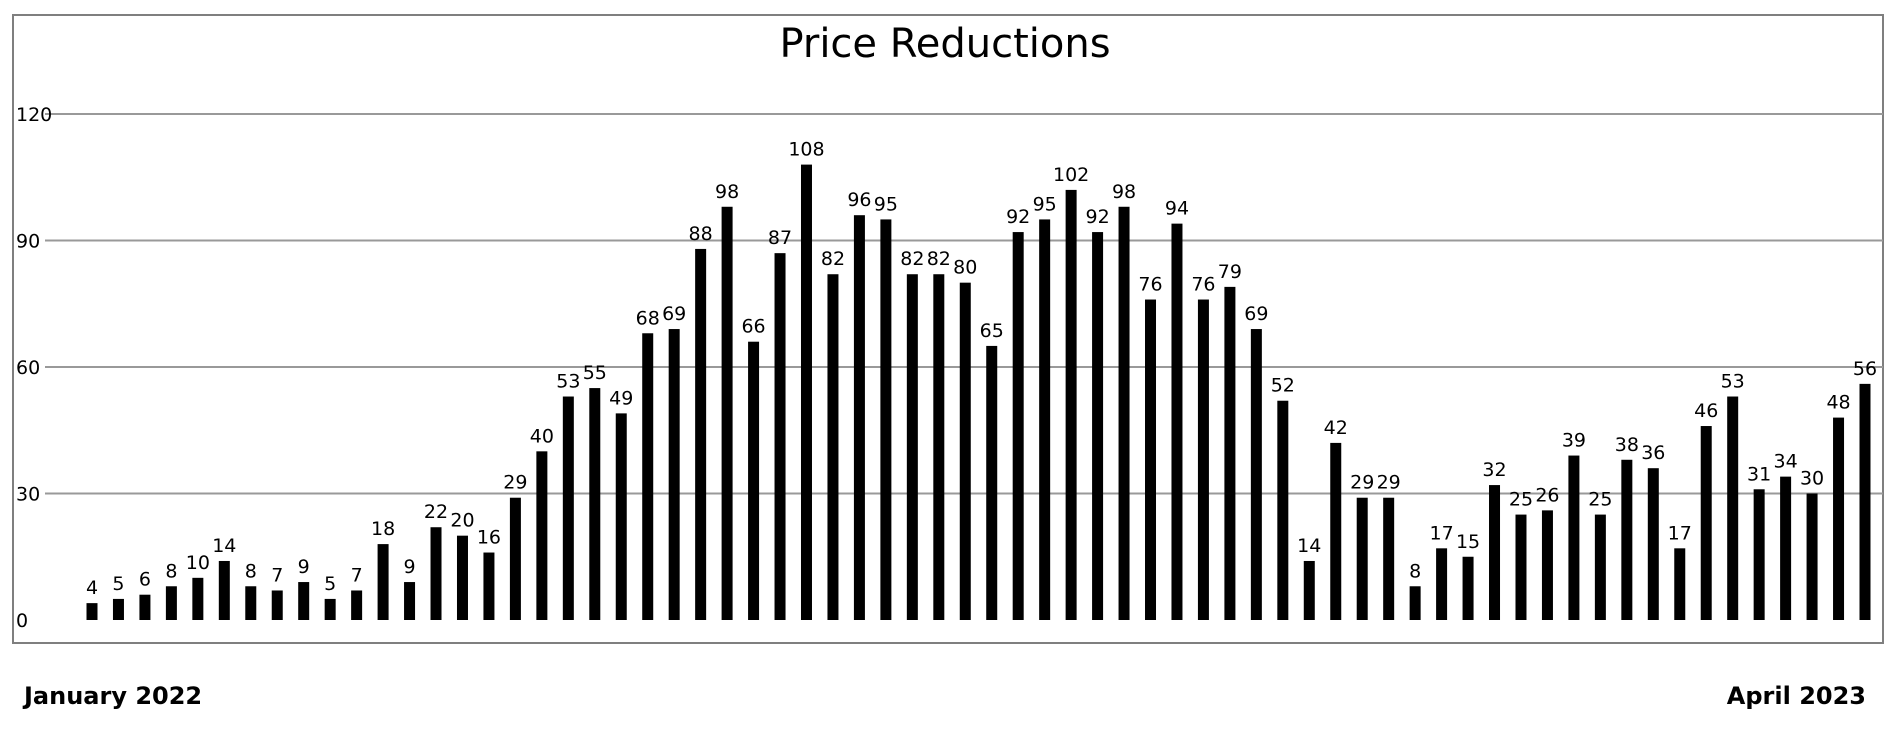 The image size is (1890, 738). I want to click on bar-value-label: 53, so click(1733, 382).